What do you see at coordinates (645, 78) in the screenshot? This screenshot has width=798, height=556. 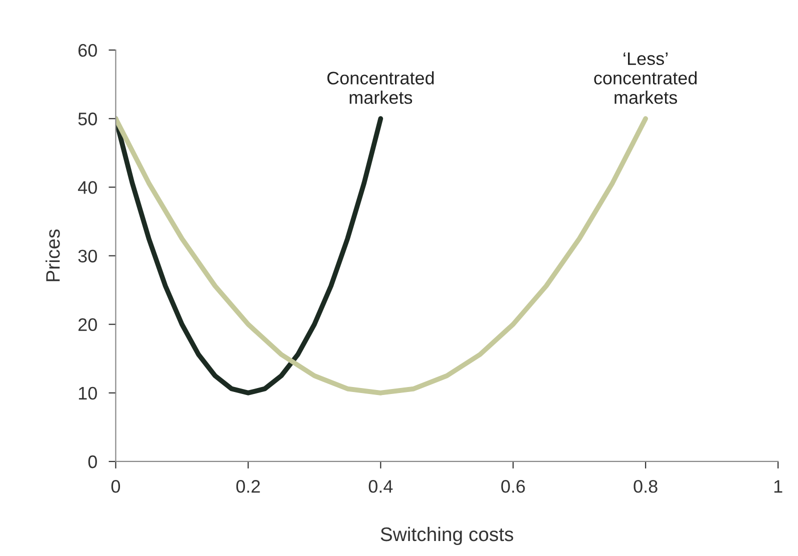 I see `text: ‘Less’ concentrated markets` at bounding box center [645, 78].